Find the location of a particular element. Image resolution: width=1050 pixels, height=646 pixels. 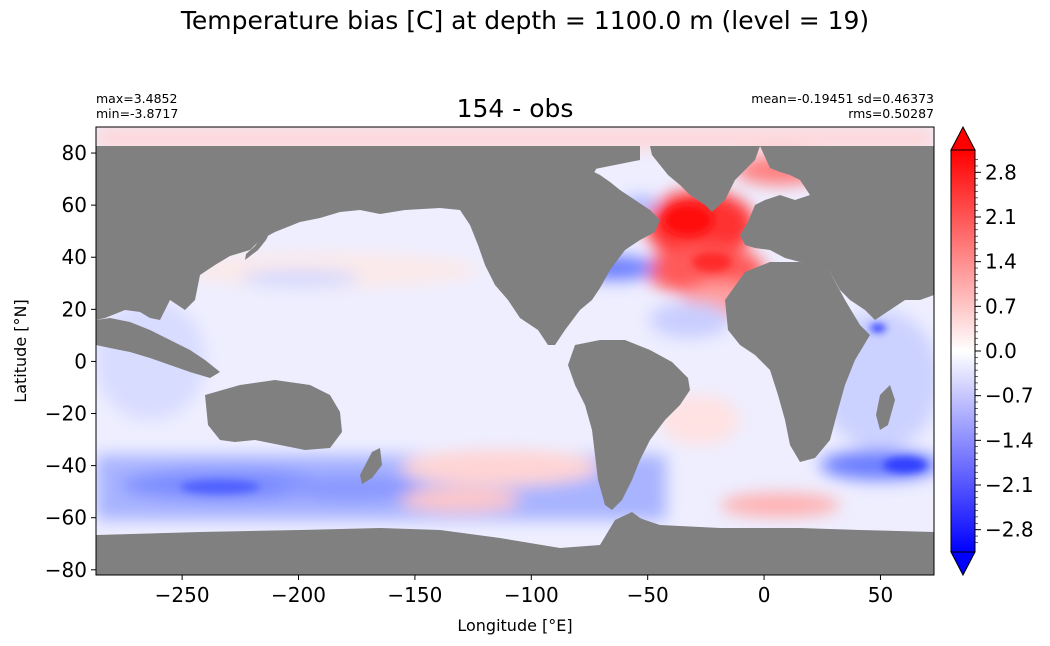

land-greenland is located at coordinates (705, 179).